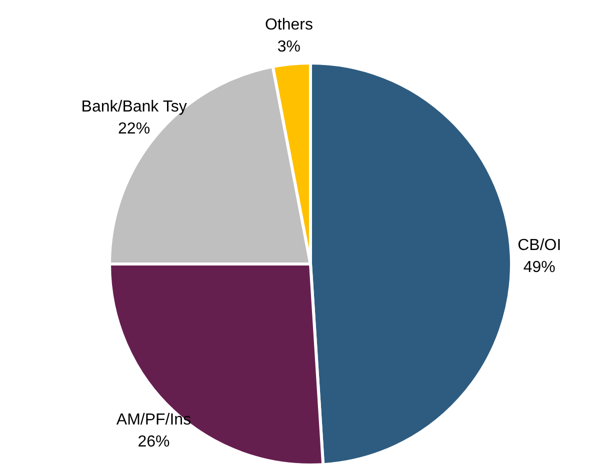 Image resolution: width=589 pixels, height=472 pixels. I want to click on slice-label: CB/OI, so click(540, 245).